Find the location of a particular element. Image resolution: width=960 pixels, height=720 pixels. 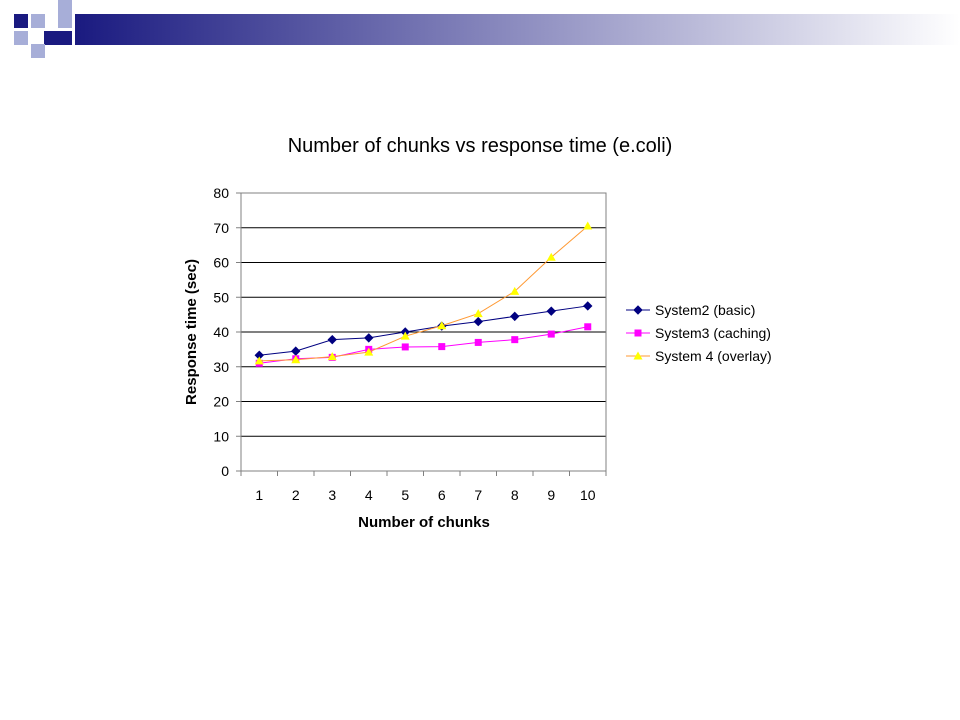

x-tick-label: 9 is located at coordinates (551, 495).